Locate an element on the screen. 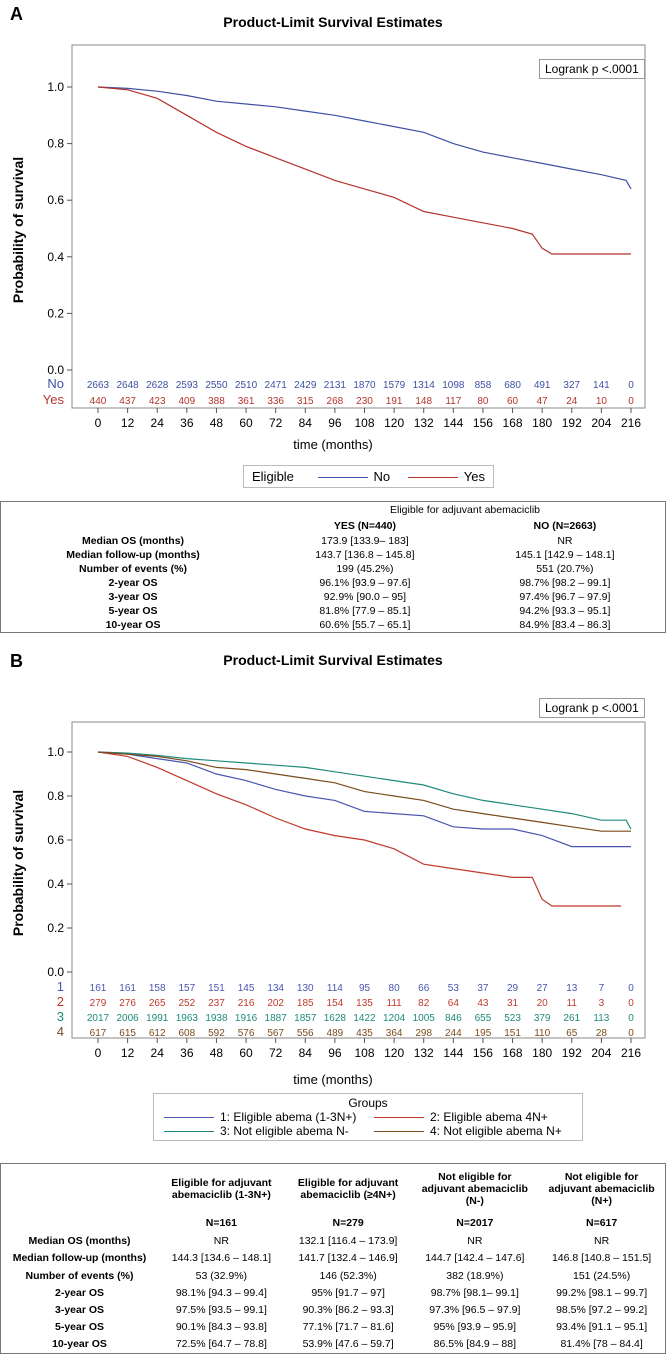  at-risk-row-label: Yes is located at coordinates (54, 399).